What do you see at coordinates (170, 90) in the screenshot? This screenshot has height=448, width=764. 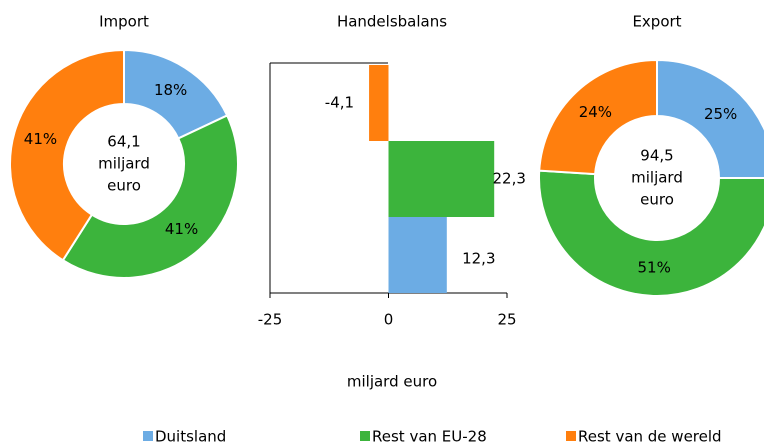 I see `data-label: 18%` at bounding box center [170, 90].